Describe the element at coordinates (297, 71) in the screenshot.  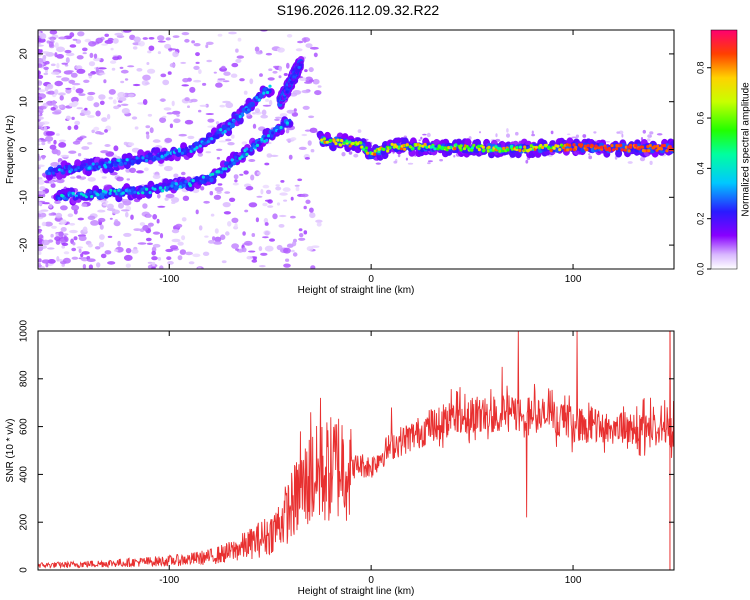
I see `high-branch-cell` at that location.